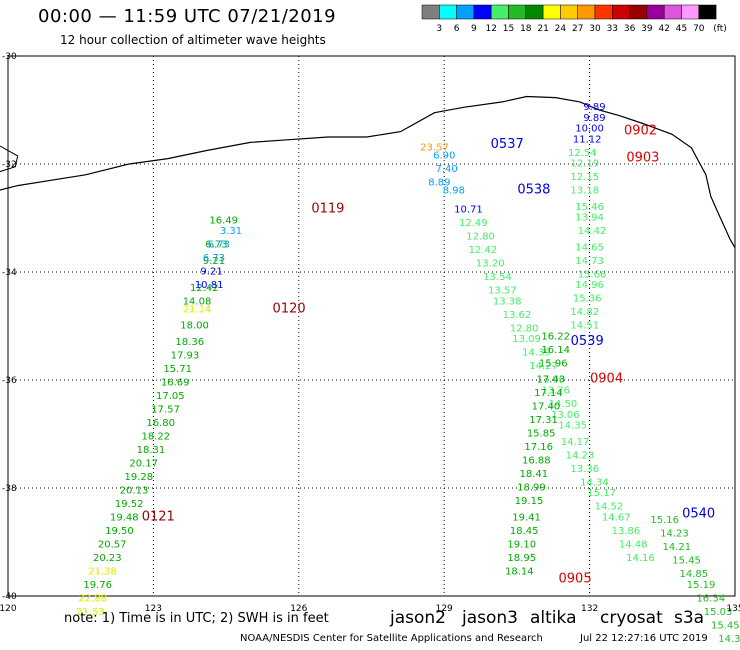 The height and width of the screenshot is (650, 740). I want to click on pass-time-label: 0538, so click(533, 190).